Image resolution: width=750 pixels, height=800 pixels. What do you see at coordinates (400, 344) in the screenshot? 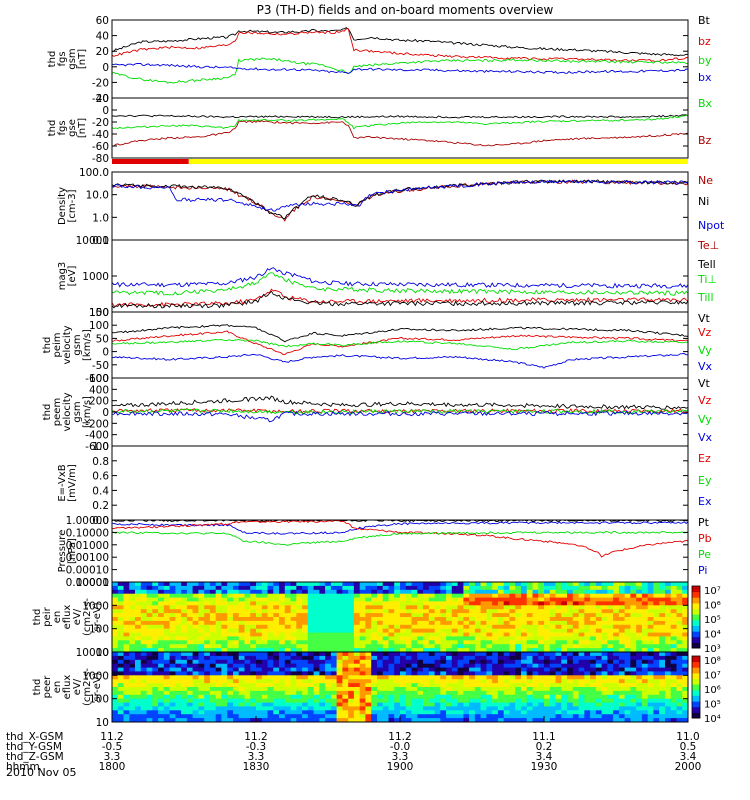
I see `series-peim_velocity-Vy` at bounding box center [400, 344].